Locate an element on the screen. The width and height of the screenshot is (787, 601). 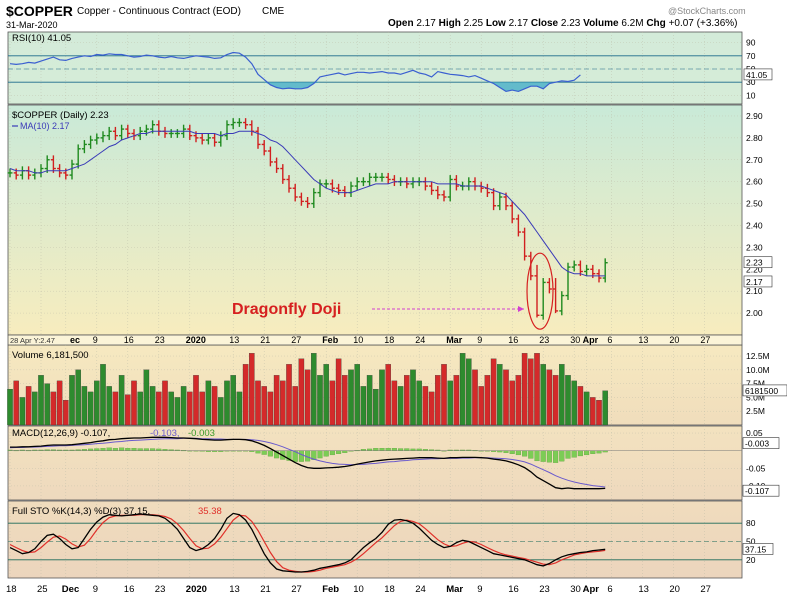
macd-signal-line is located at coordinates (307, 462).